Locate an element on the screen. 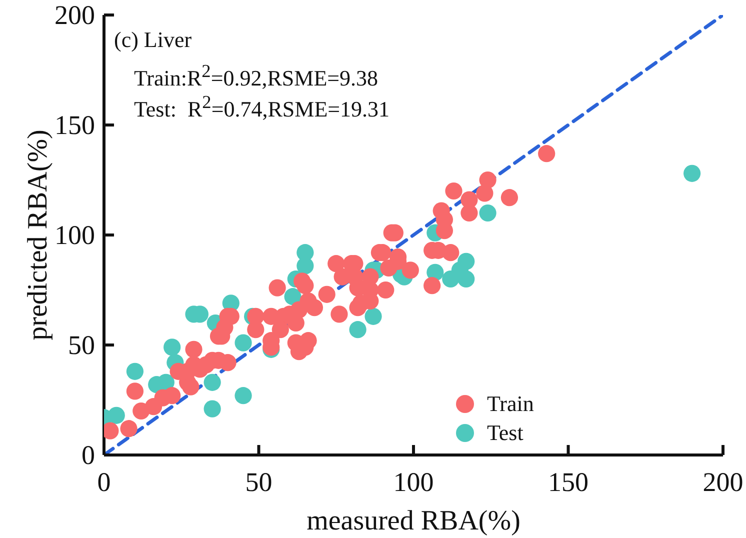 The height and width of the screenshot is (538, 746). x-tick-label: 200 is located at coordinates (723, 482).